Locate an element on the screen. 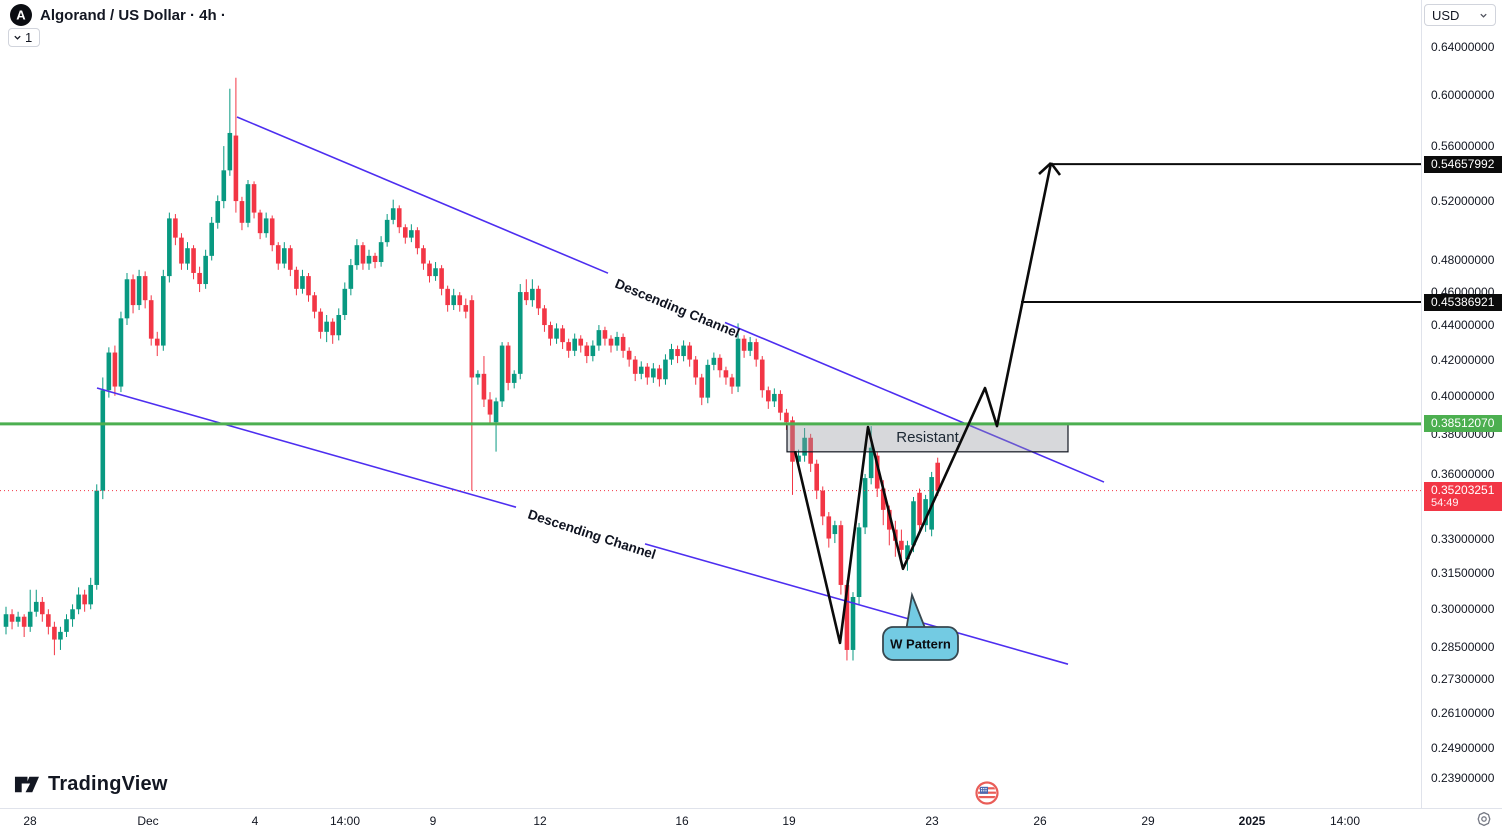 This screenshot has width=1502, height=832. us-flag-event-icon is located at coordinates (987, 795).